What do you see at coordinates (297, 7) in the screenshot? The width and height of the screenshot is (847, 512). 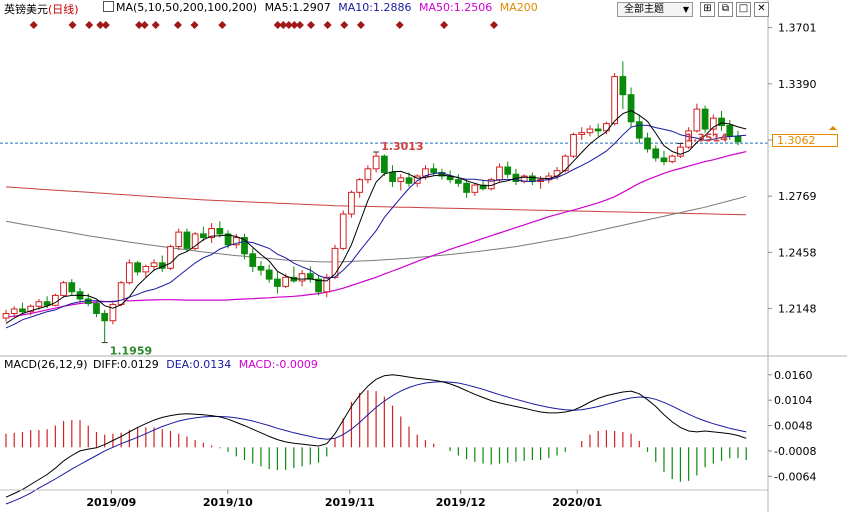 I see `ma5-value: MA5:1.2907` at bounding box center [297, 7].